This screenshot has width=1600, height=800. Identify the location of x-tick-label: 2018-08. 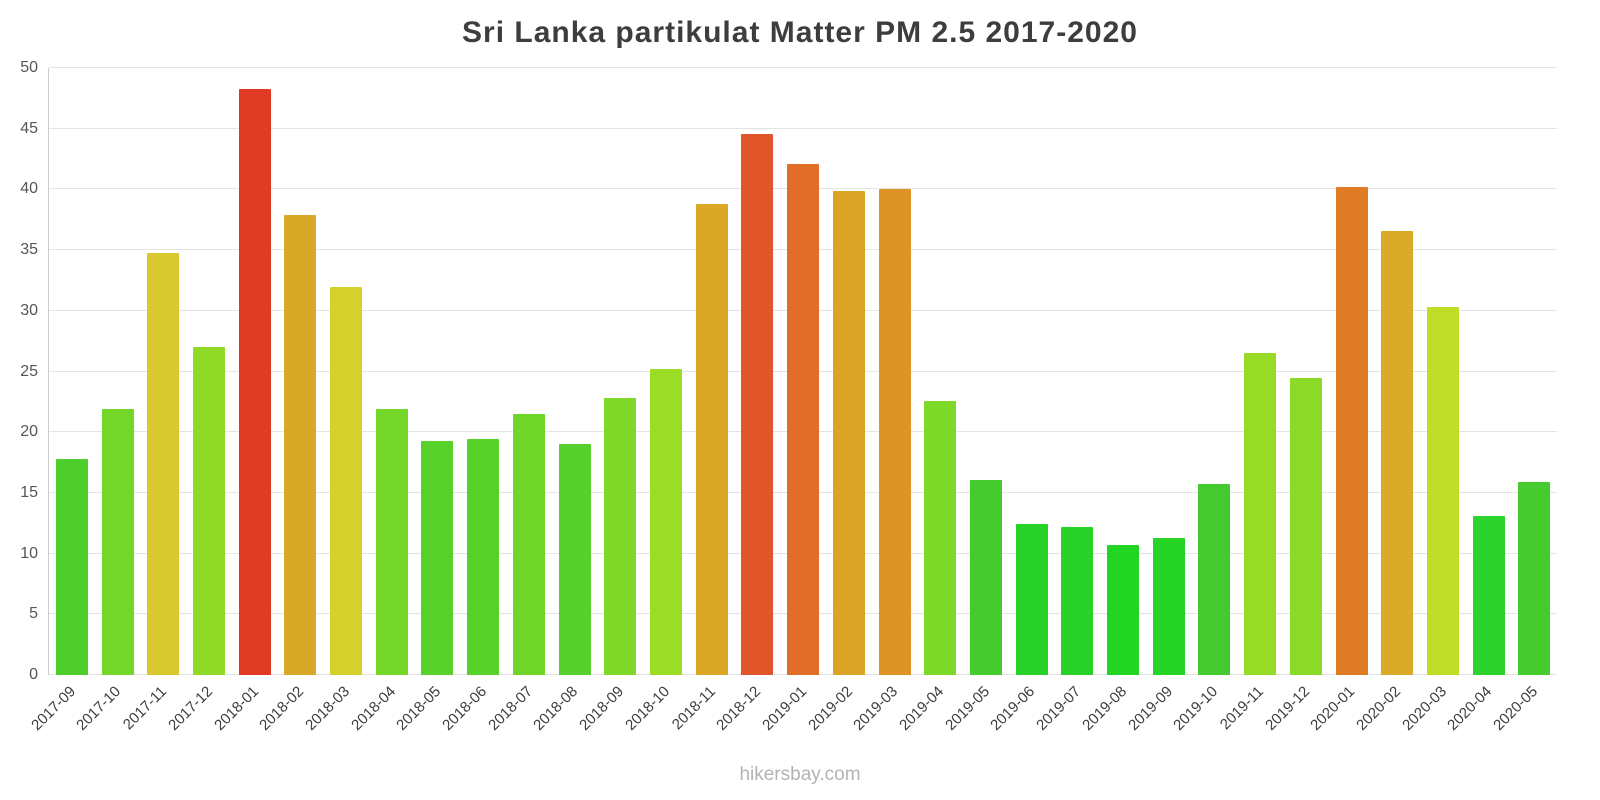
(556, 708).